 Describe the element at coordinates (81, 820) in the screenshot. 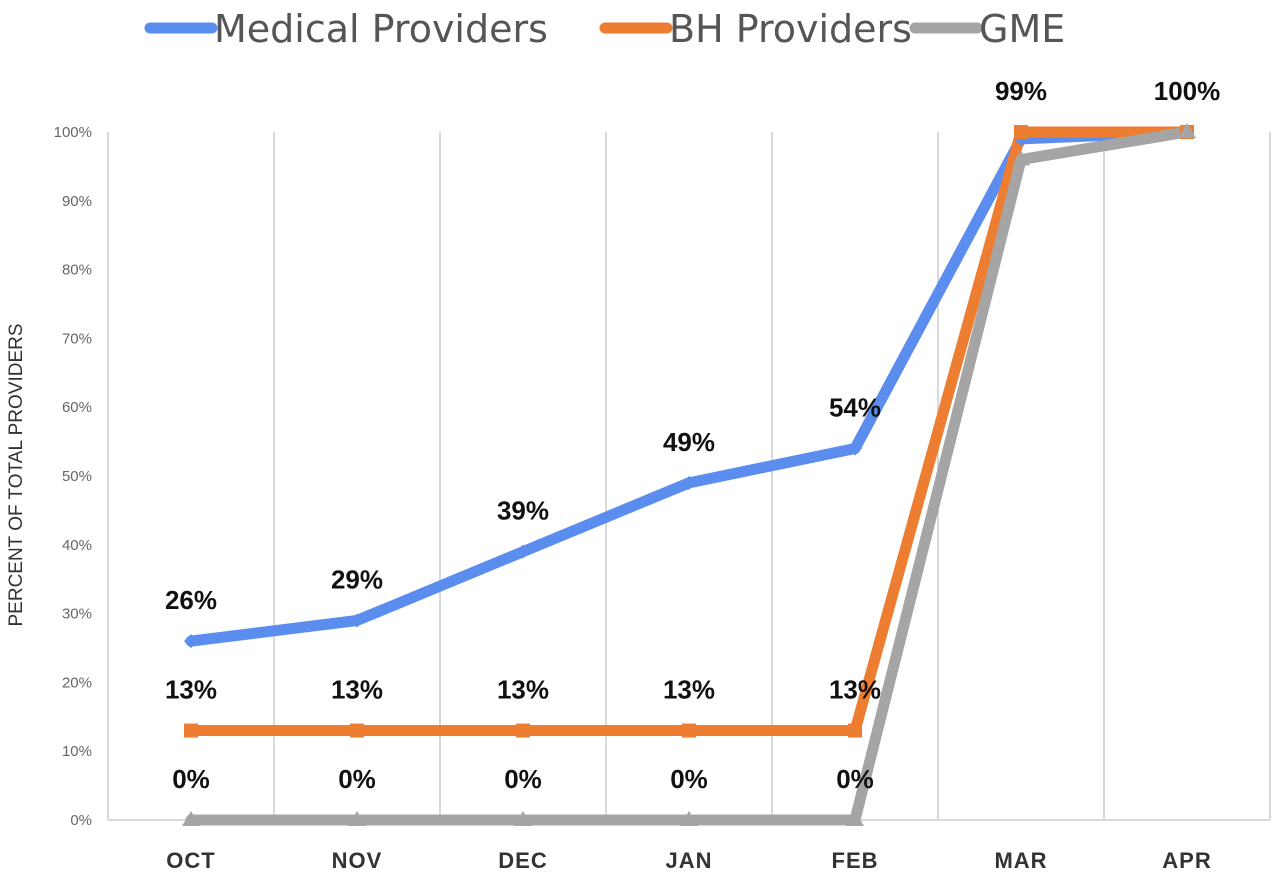

I see `y-tick-label: 0%` at that location.